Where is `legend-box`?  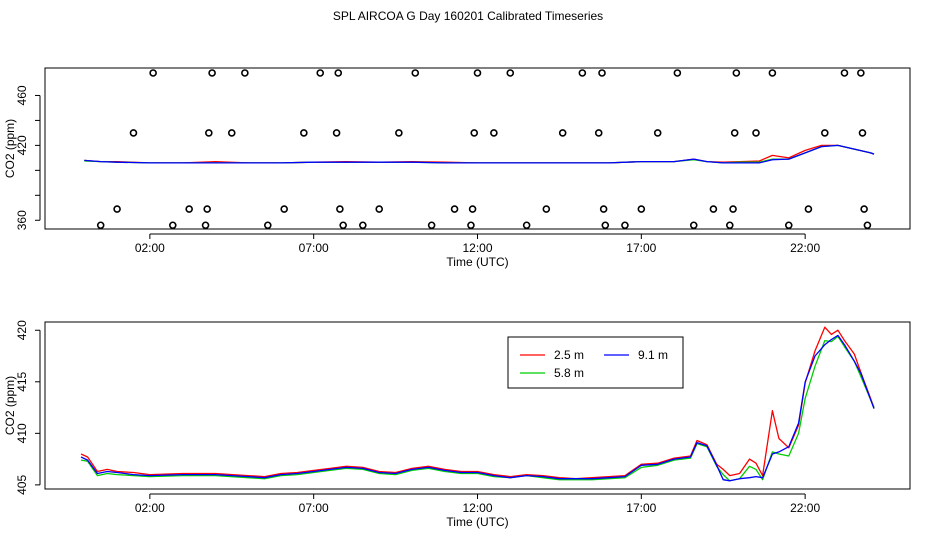
legend-box is located at coordinates (595, 362).